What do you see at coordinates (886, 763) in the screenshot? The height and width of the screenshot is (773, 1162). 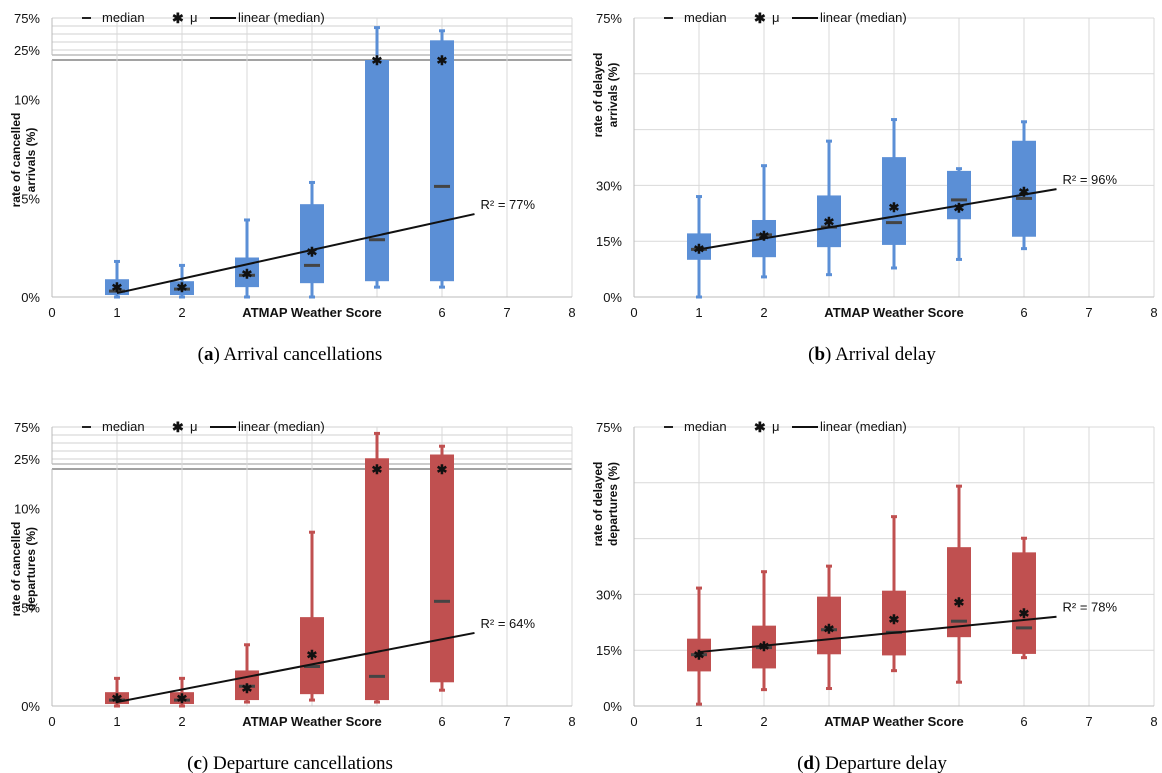 I see `caption-text: Departure delay` at bounding box center [886, 763].